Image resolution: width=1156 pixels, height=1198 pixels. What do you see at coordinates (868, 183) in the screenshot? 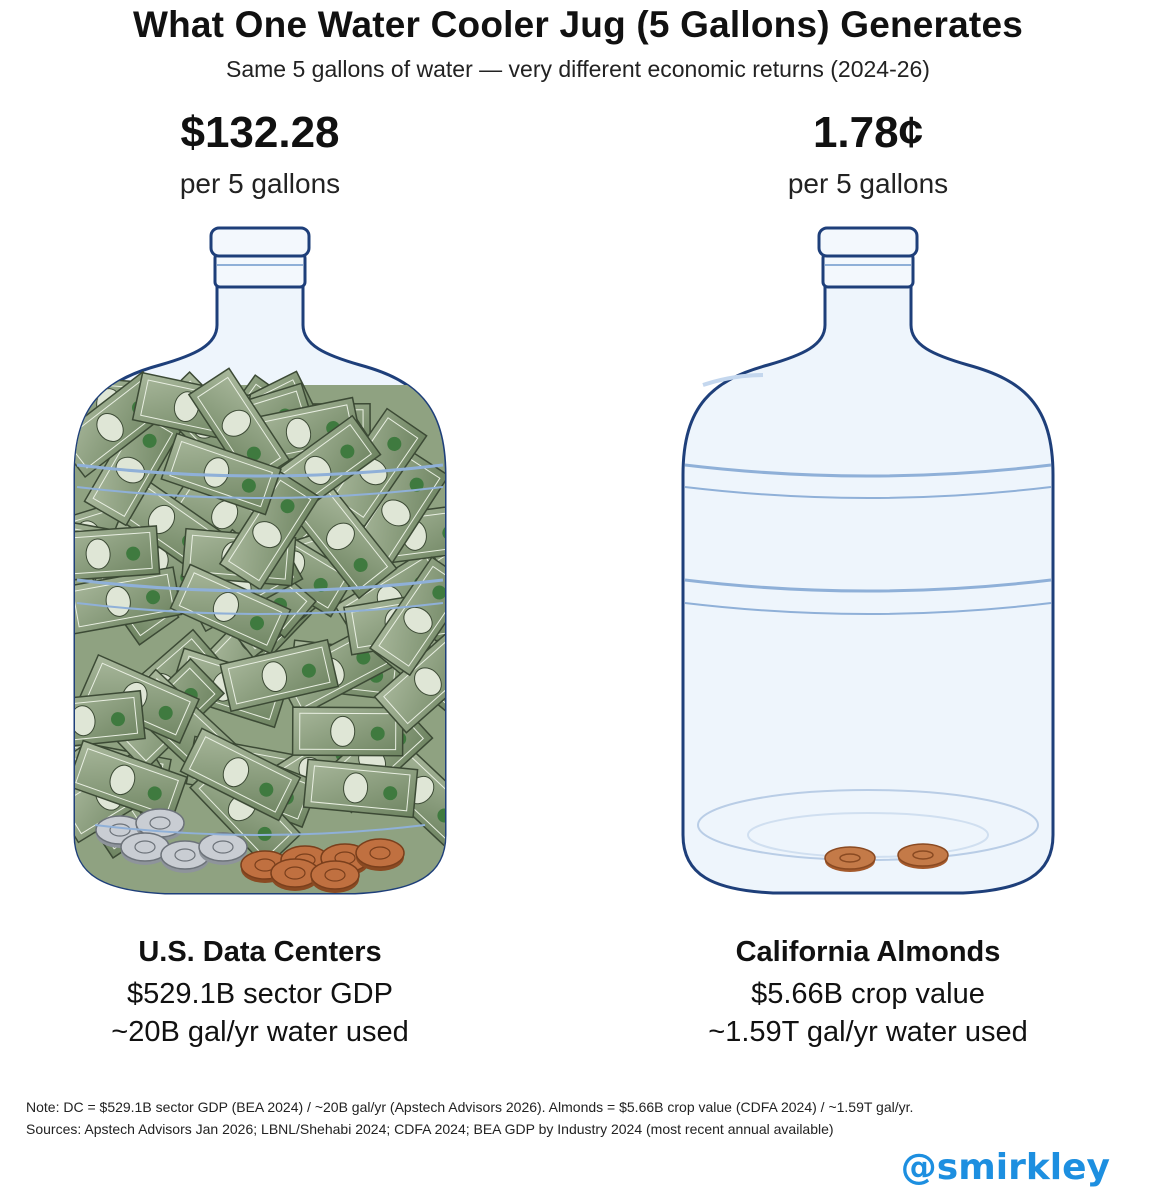
I see `almonds-unit: per 5 gallons` at bounding box center [868, 183].